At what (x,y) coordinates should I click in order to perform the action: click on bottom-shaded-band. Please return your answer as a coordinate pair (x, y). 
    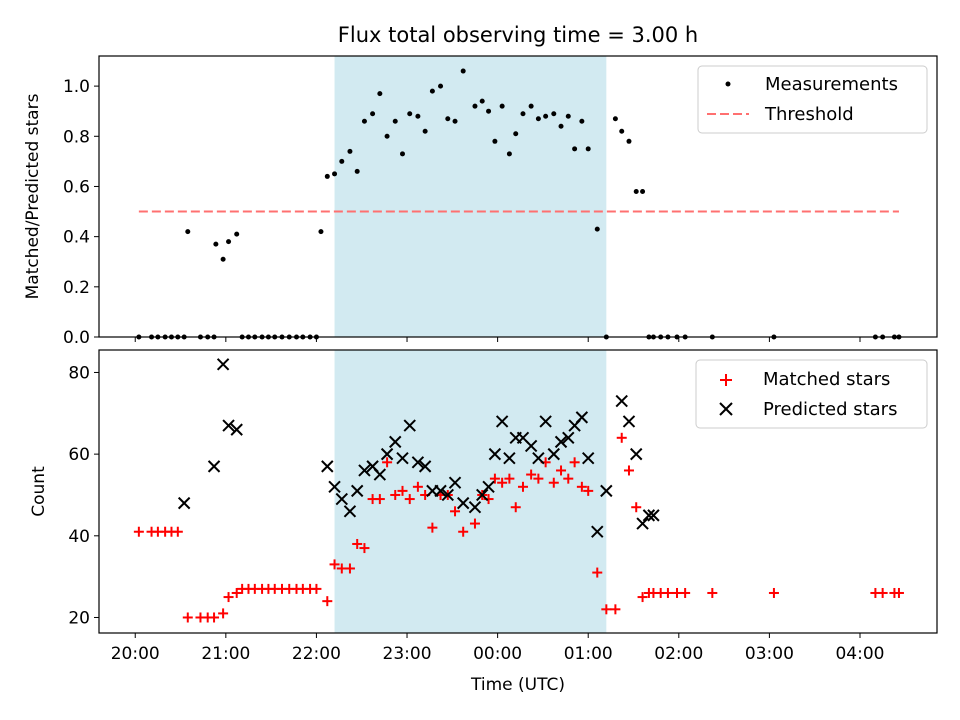
    Looking at the image, I should click on (470, 491).